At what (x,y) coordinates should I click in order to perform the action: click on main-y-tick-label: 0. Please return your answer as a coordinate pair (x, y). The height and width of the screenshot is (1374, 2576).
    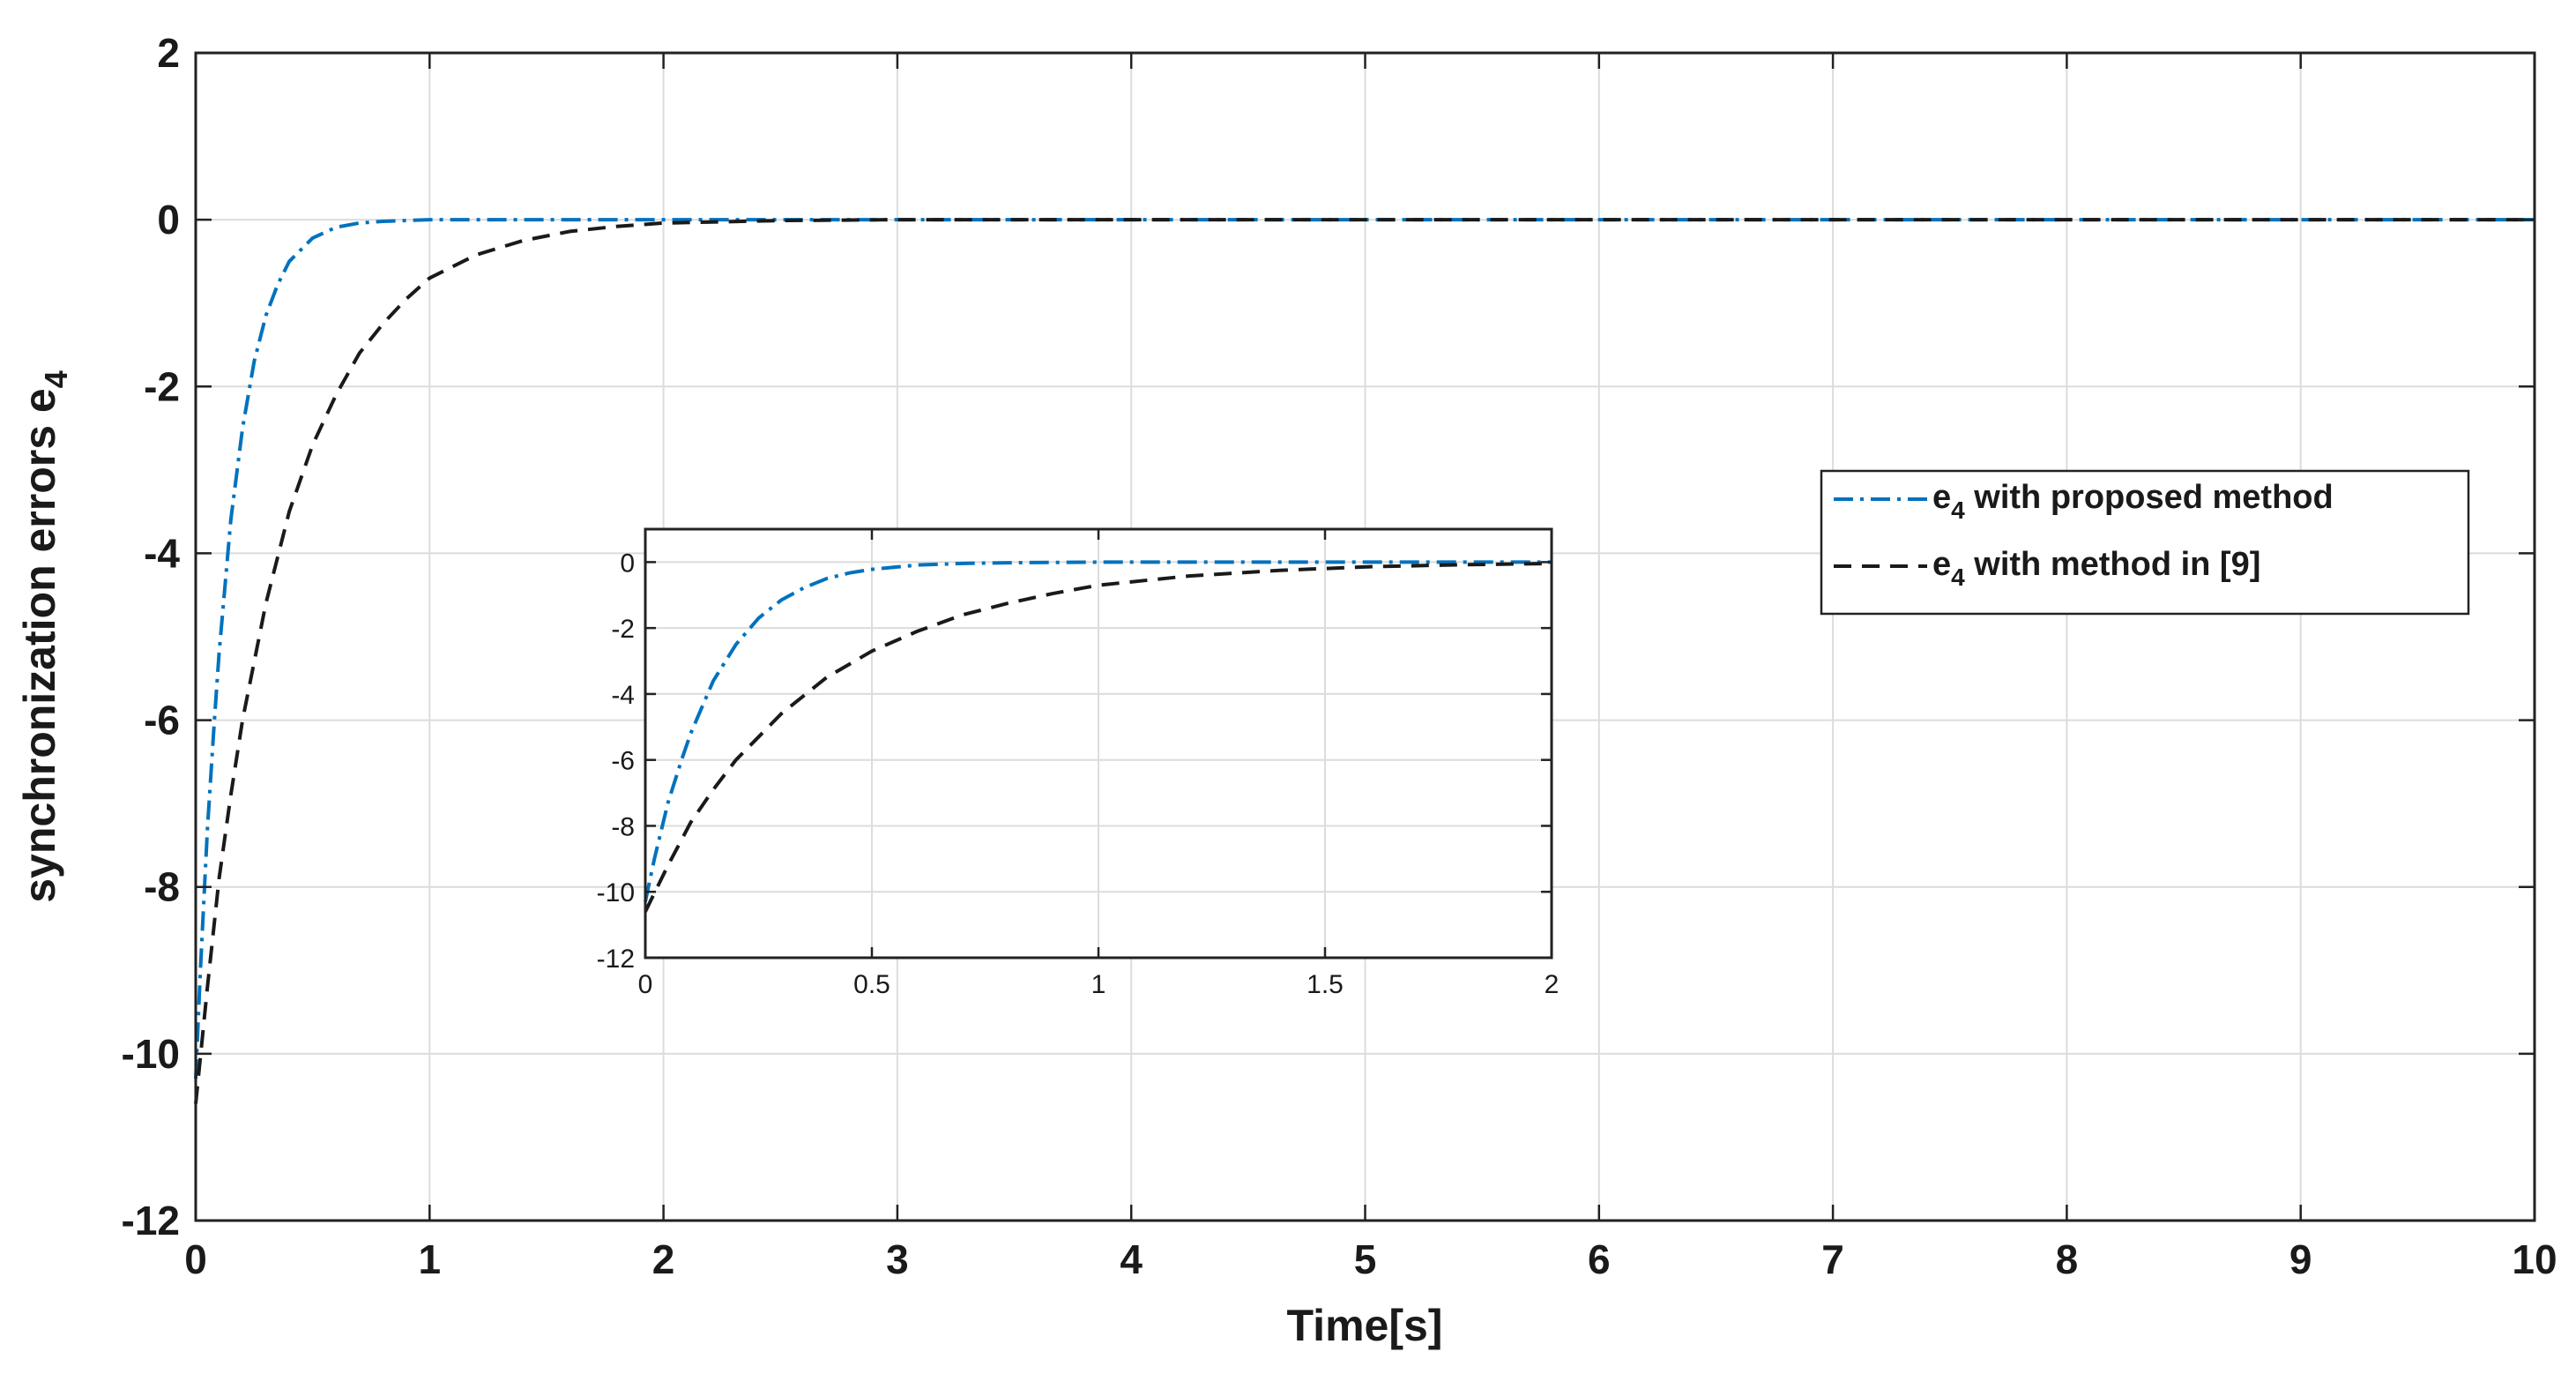
    Looking at the image, I should click on (169, 220).